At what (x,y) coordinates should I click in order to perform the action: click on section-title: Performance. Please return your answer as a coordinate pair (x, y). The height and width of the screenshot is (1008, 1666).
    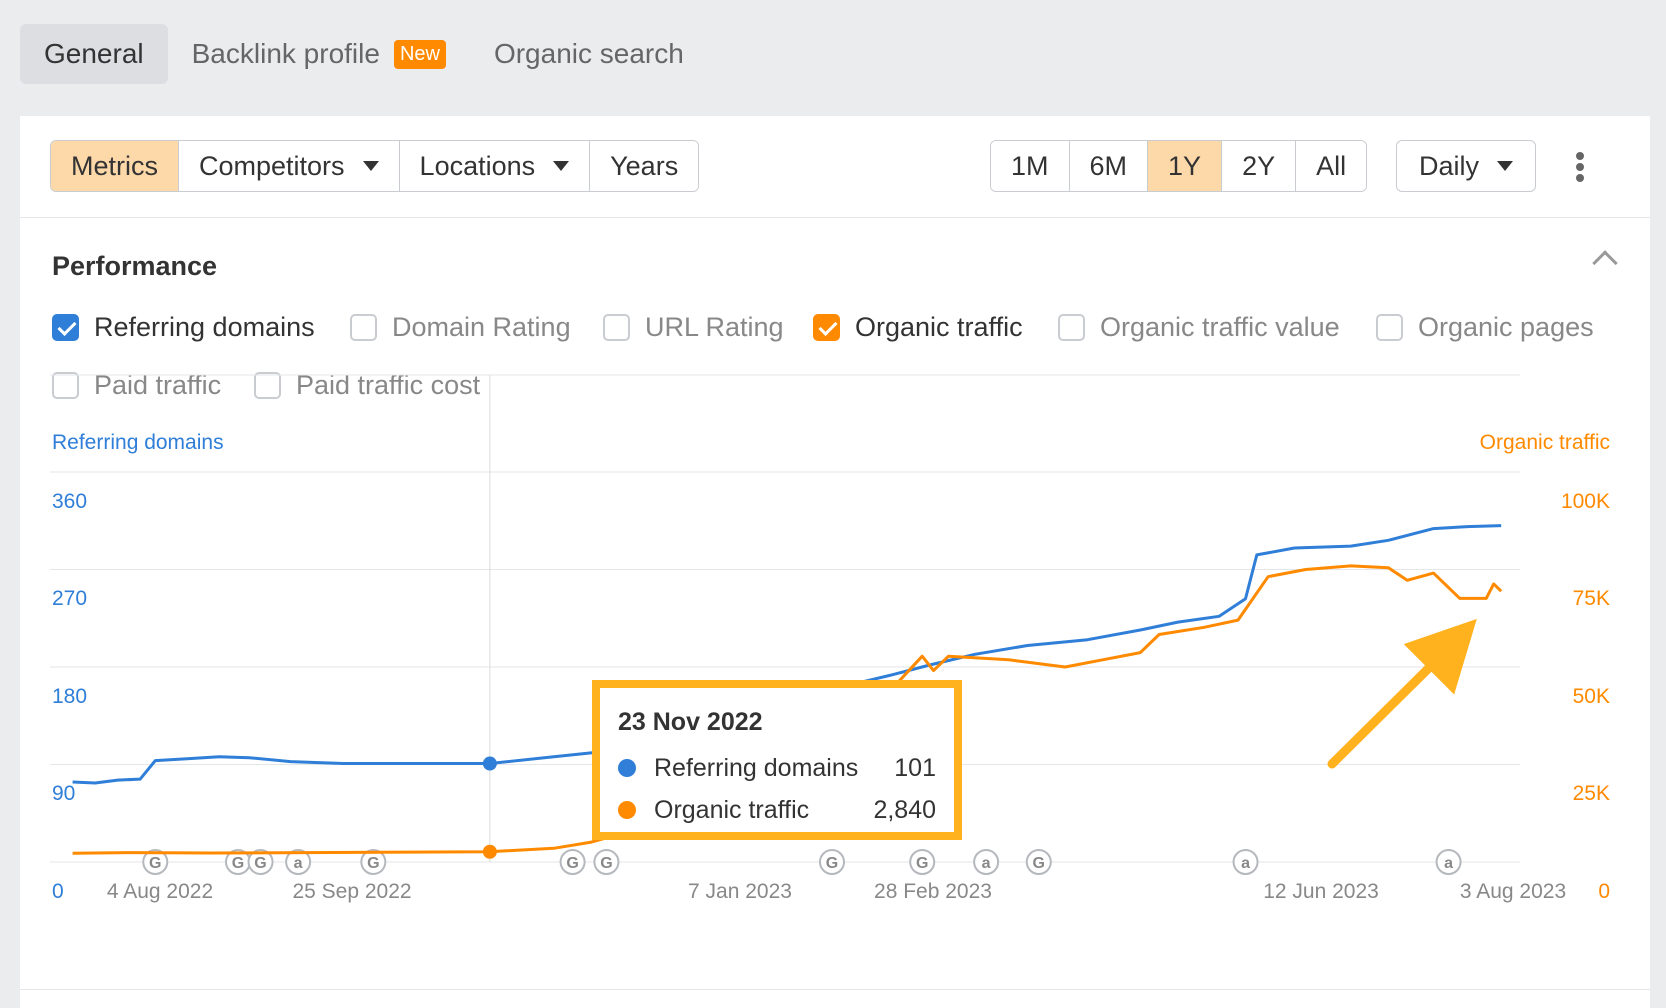
    Looking at the image, I should click on (135, 266).